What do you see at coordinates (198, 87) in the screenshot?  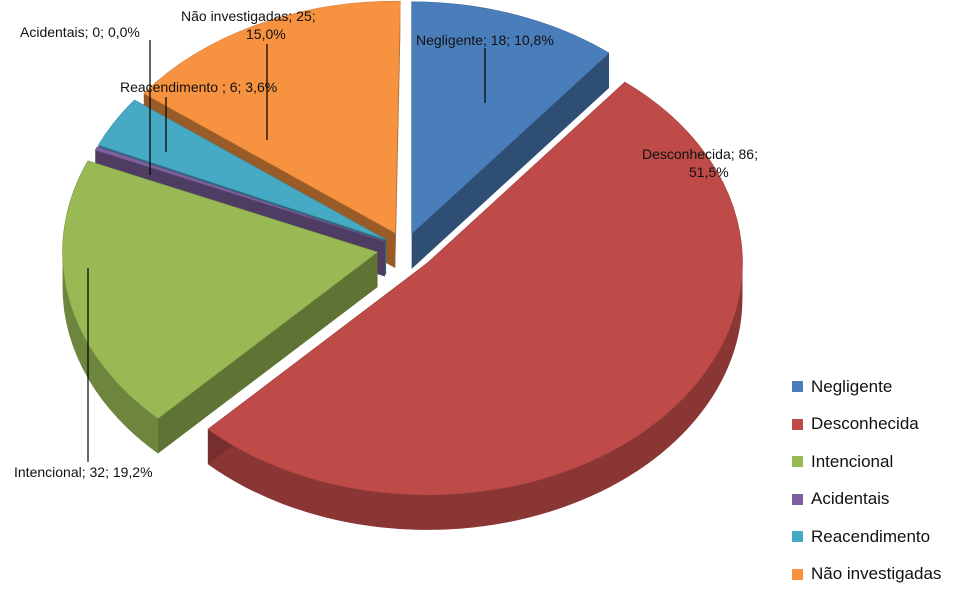 I see `data-label-reacendimento: Reacendimento ; 6; 3,6%` at bounding box center [198, 87].